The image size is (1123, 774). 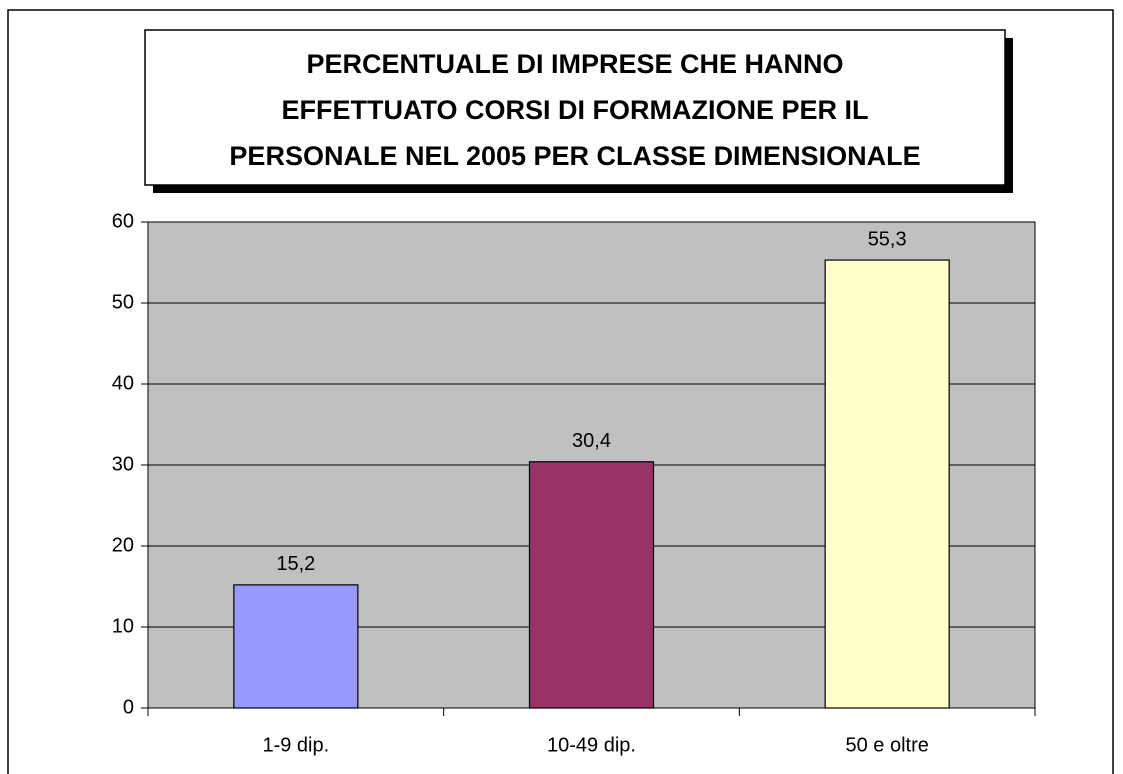 I want to click on y-tick-label: 30, so click(x=123, y=464).